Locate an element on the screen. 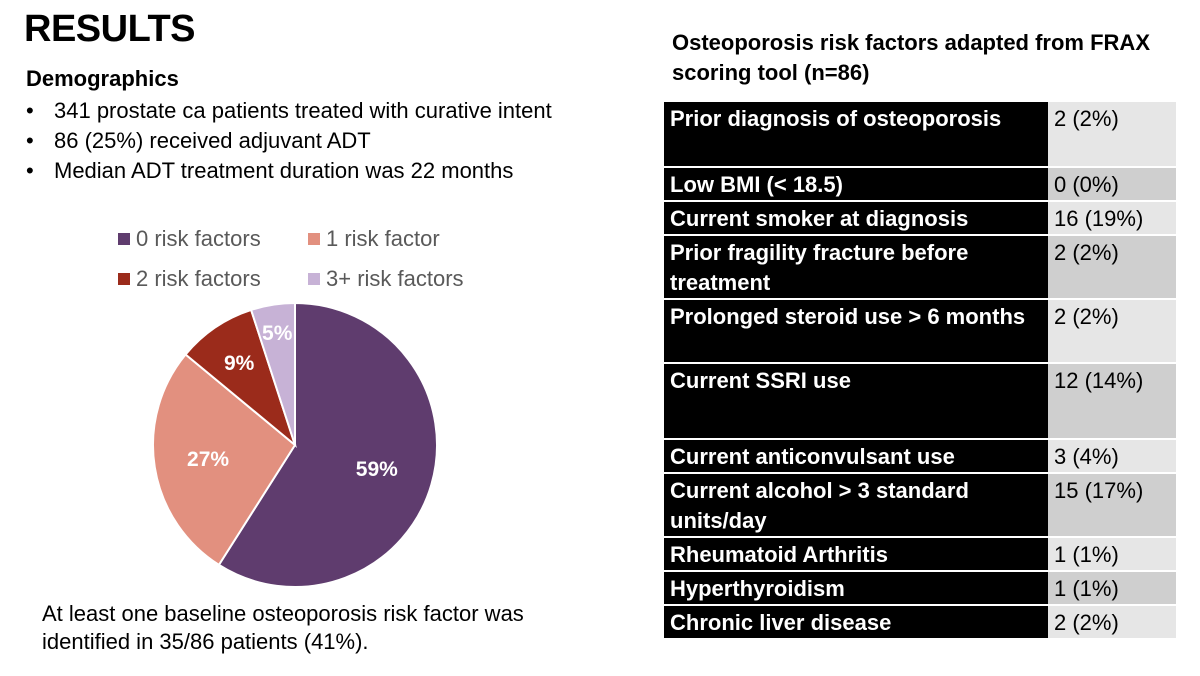 The height and width of the screenshot is (676, 1200). risk-factor-name: Hyperthyroidism is located at coordinates (856, 588).